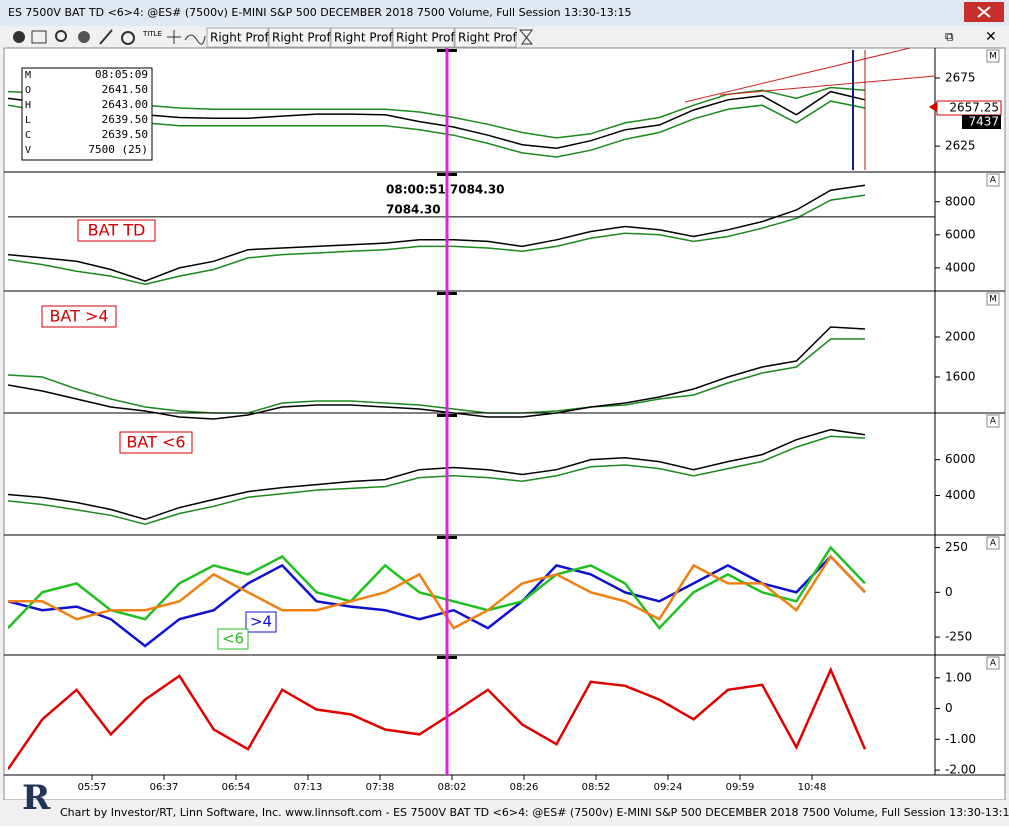  I want to click on pane-label: BAT >4, so click(78, 316).